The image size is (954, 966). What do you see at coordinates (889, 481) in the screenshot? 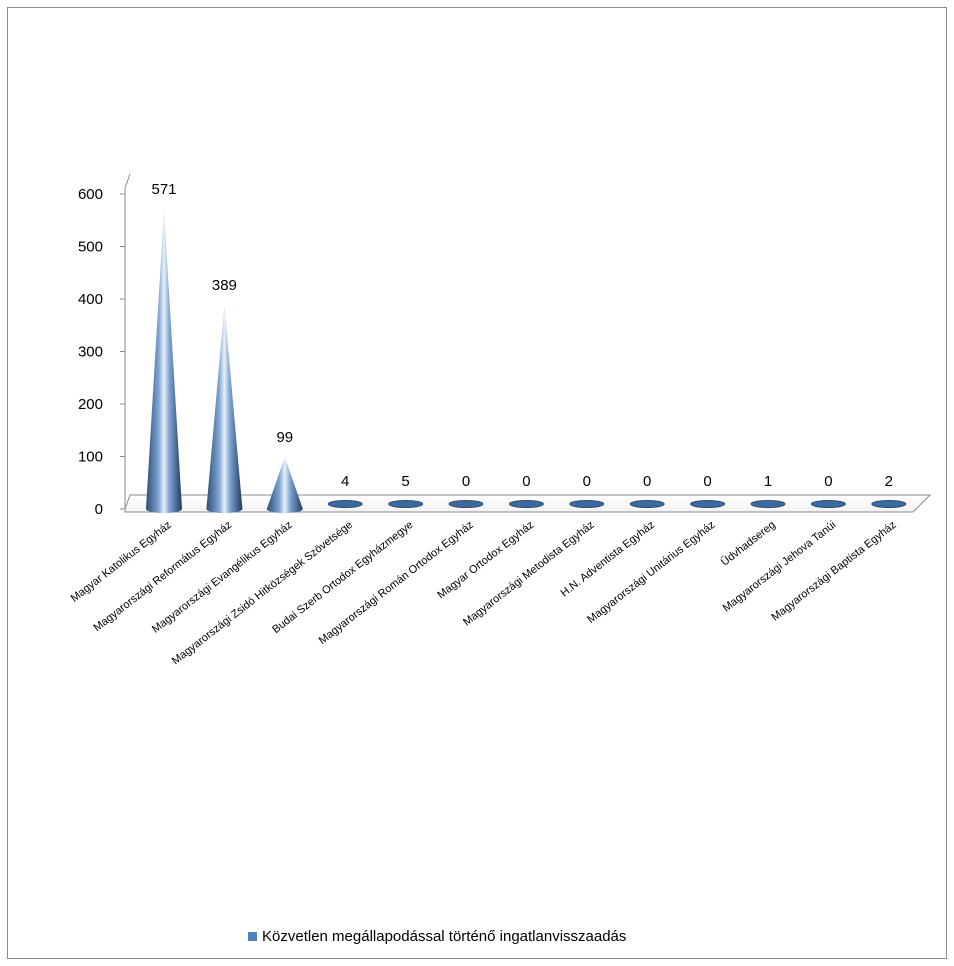
I see `data-label: 2` at bounding box center [889, 481].